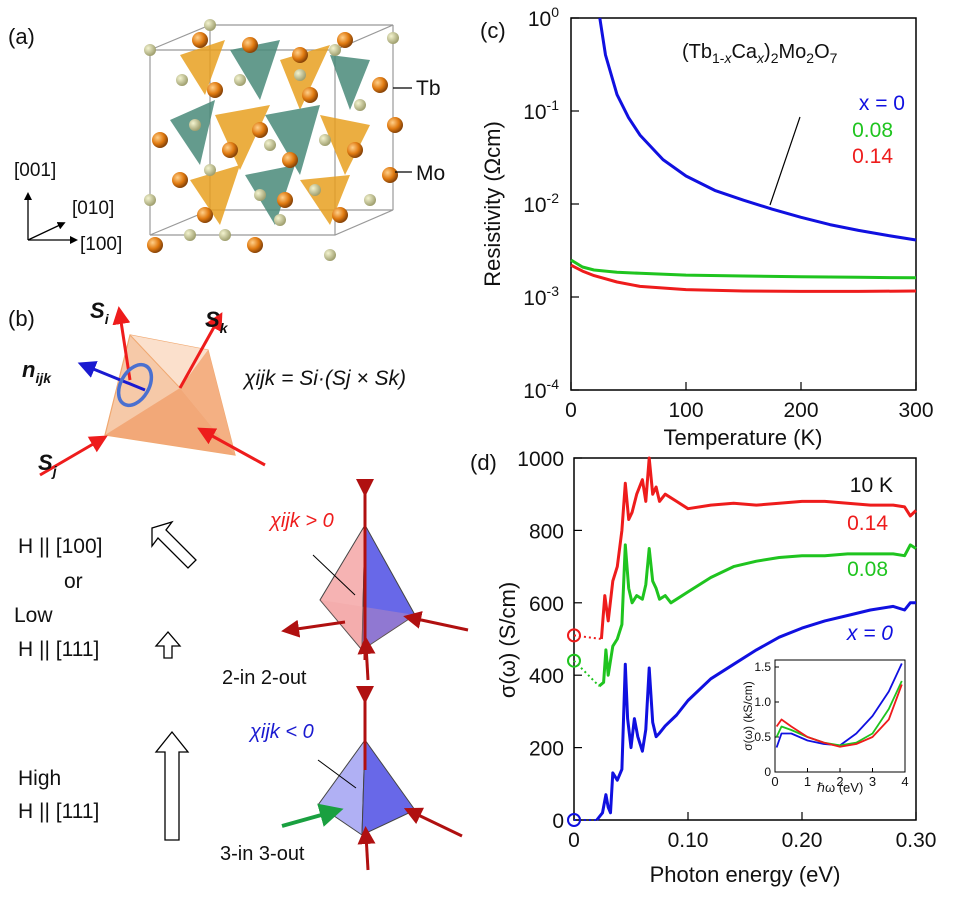  I want to click on panel-d-label: (d), so click(483, 462).